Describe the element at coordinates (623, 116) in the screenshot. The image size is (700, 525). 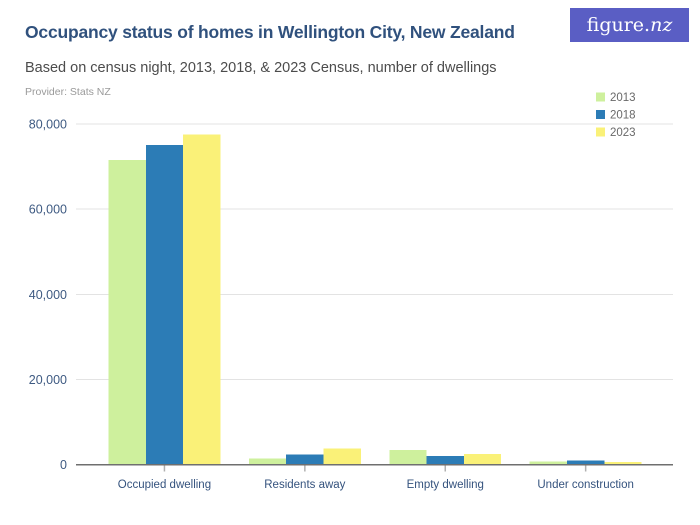
I see `legend-label-2018: 2018` at that location.